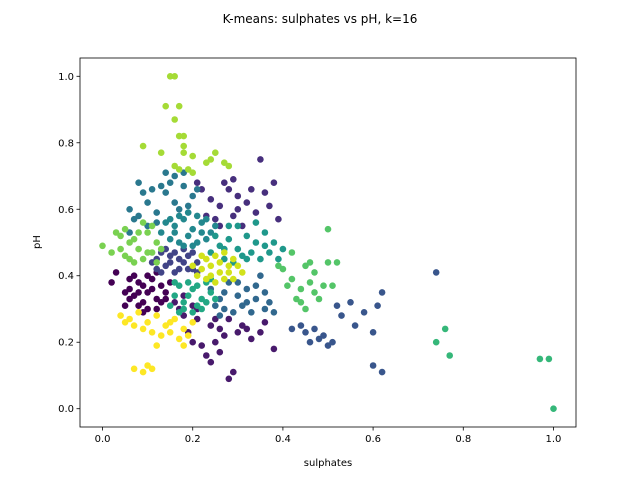 The image size is (640, 480). I want to click on y-axis: 0.0 0.2 0.4 0.6 0.8 1.0, so click(69, 243).